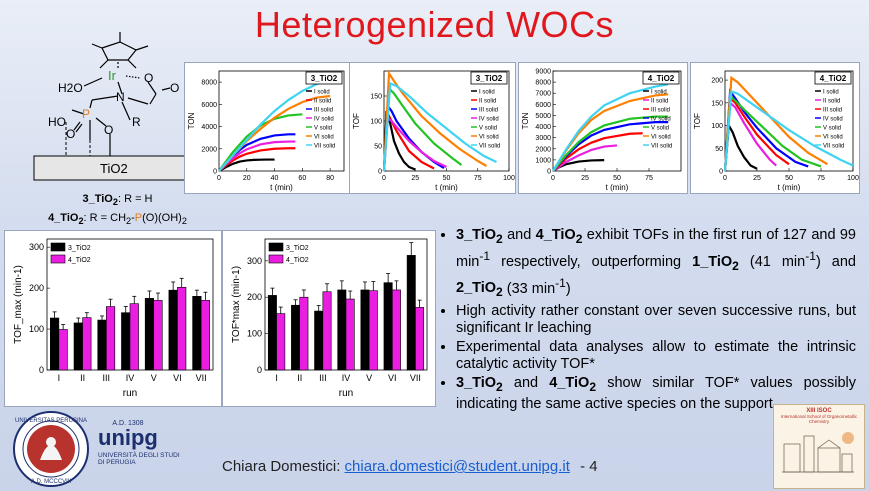 The width and height of the screenshot is (869, 491). I want to click on phosphorus-label: P, so click(86, 114).